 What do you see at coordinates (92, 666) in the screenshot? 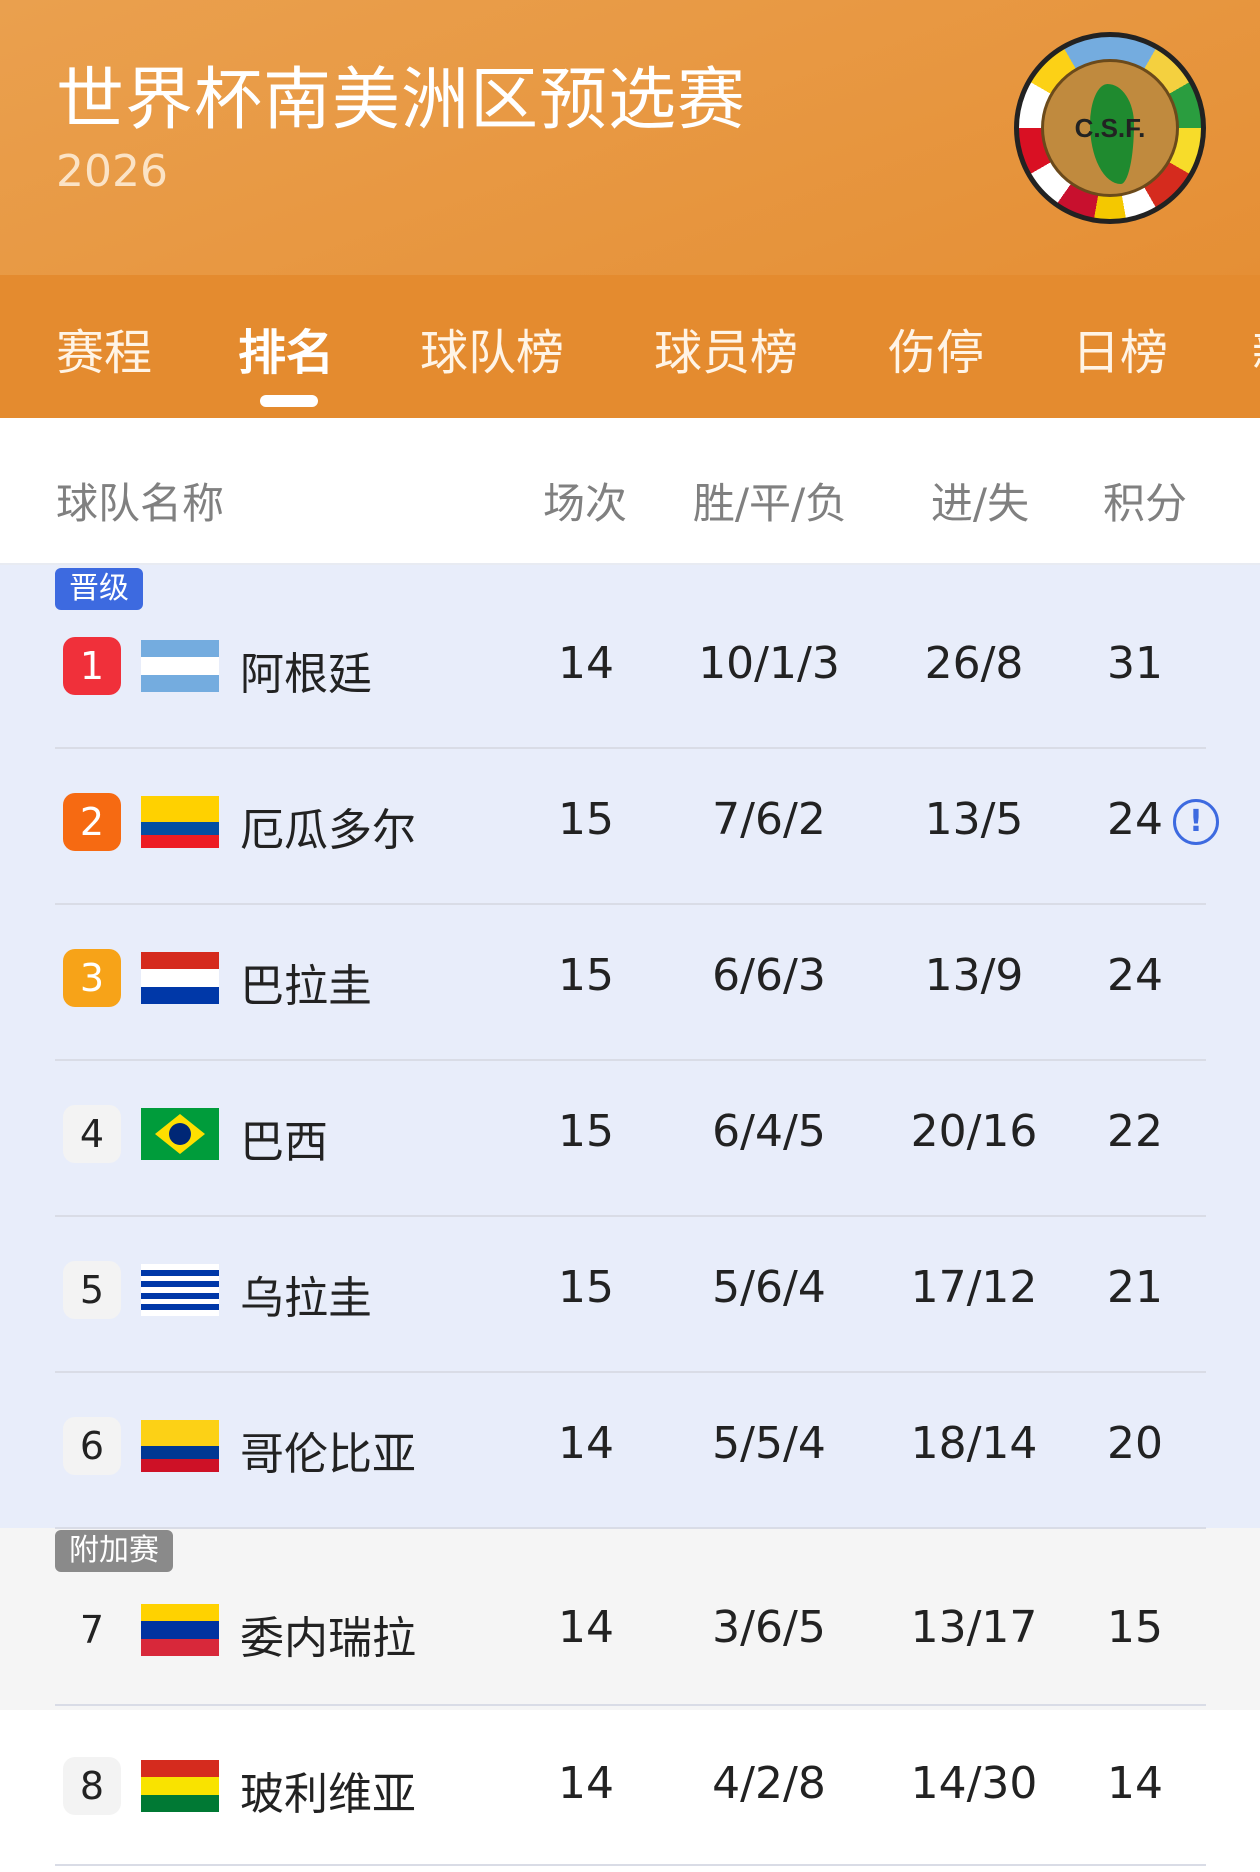
I see `rank-badge: 1` at bounding box center [92, 666].